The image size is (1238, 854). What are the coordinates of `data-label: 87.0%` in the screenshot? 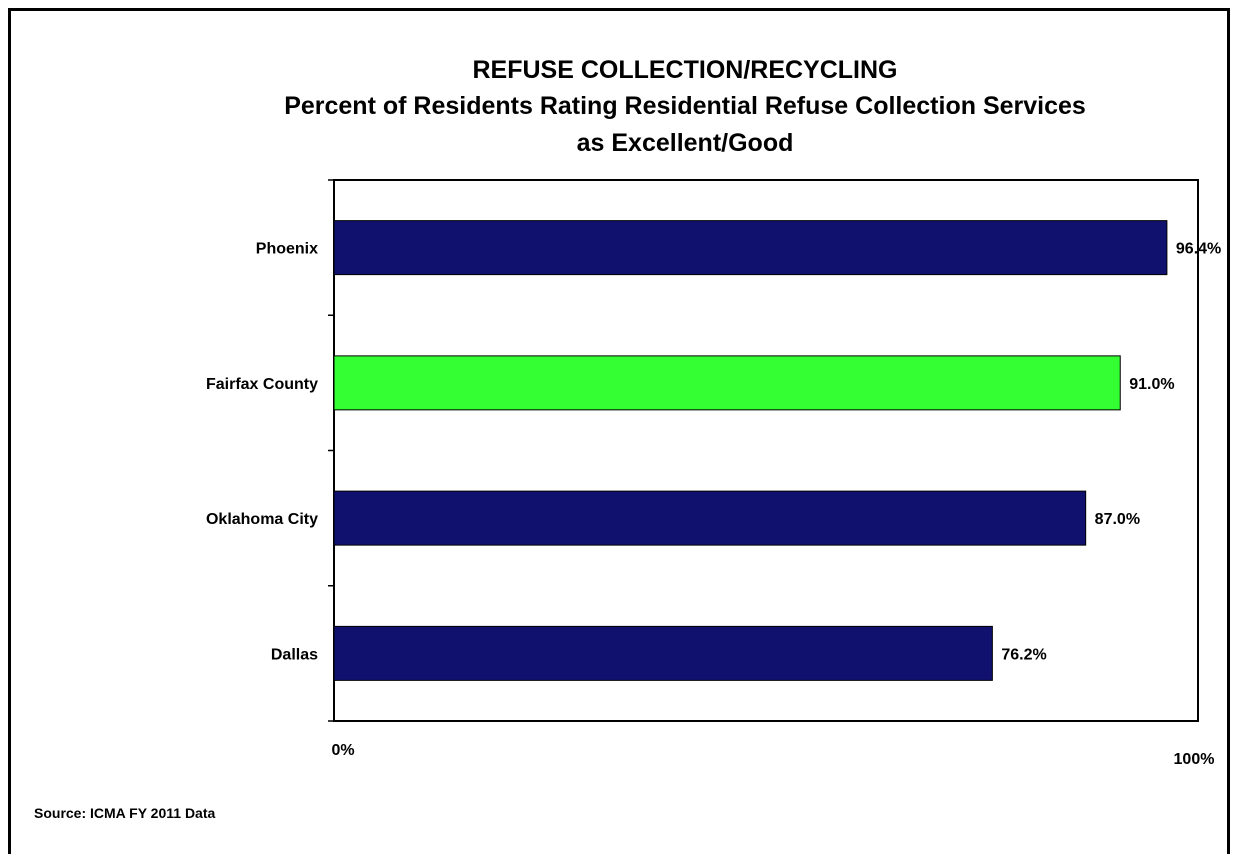 It's located at (1117, 519).